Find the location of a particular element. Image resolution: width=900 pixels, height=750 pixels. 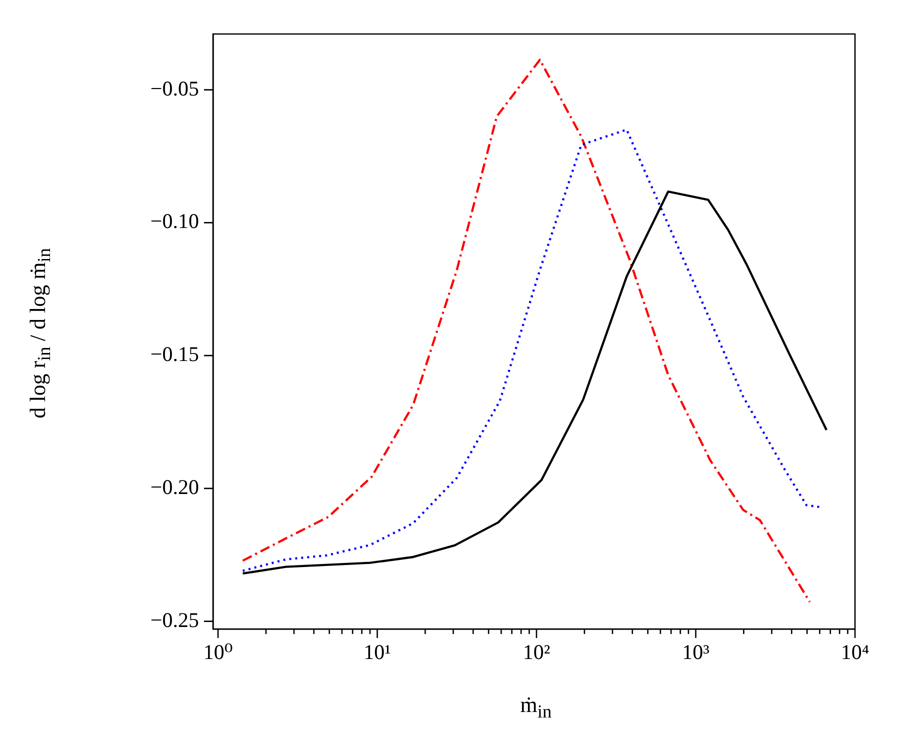

x-tick-label: 10⁴ is located at coordinates (855, 652).